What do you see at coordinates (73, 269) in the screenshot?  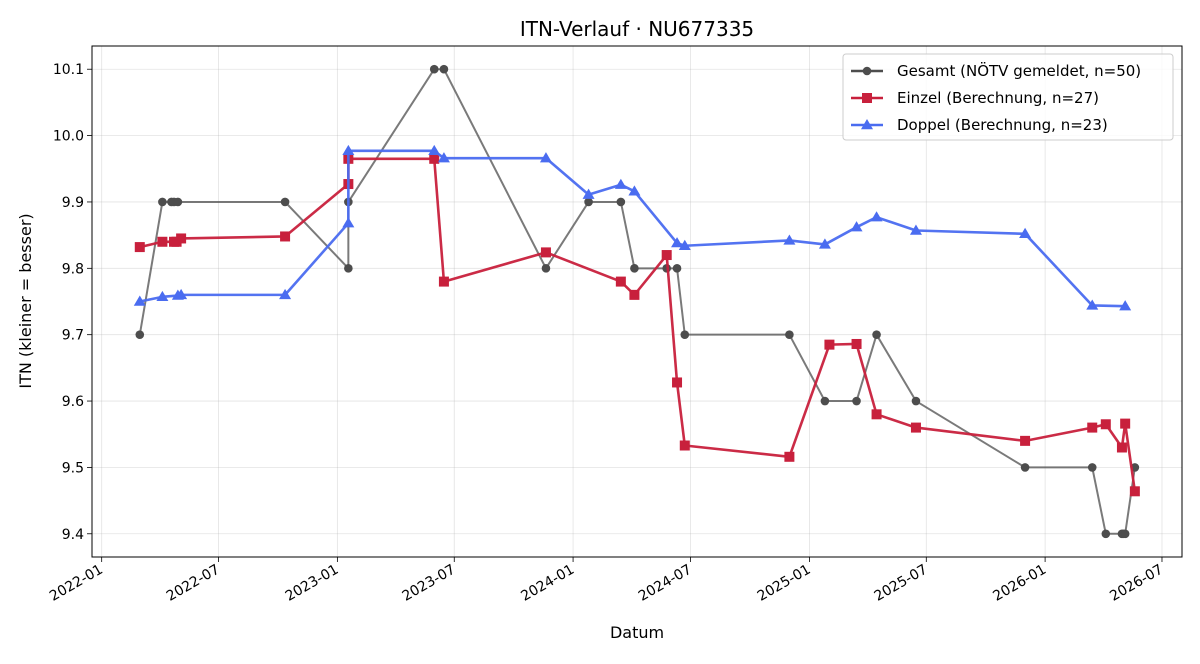 I see `y-tick-label: 9.8` at bounding box center [73, 269].